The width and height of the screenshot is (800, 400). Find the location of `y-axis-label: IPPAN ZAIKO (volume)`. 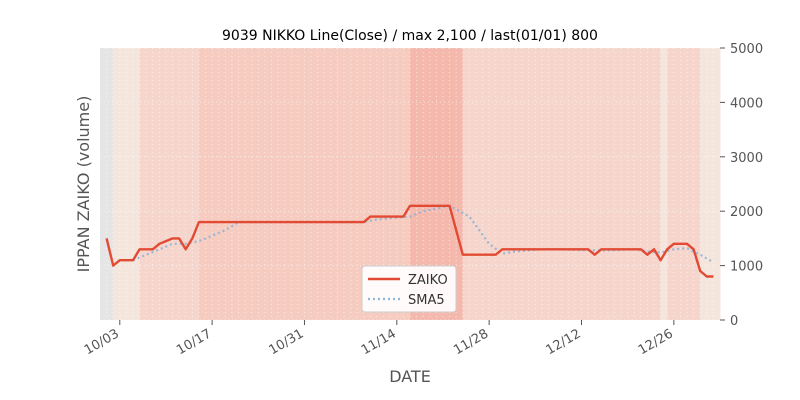

y-axis-label: IPPAN ZAIKO (volume) is located at coordinates (83, 184).